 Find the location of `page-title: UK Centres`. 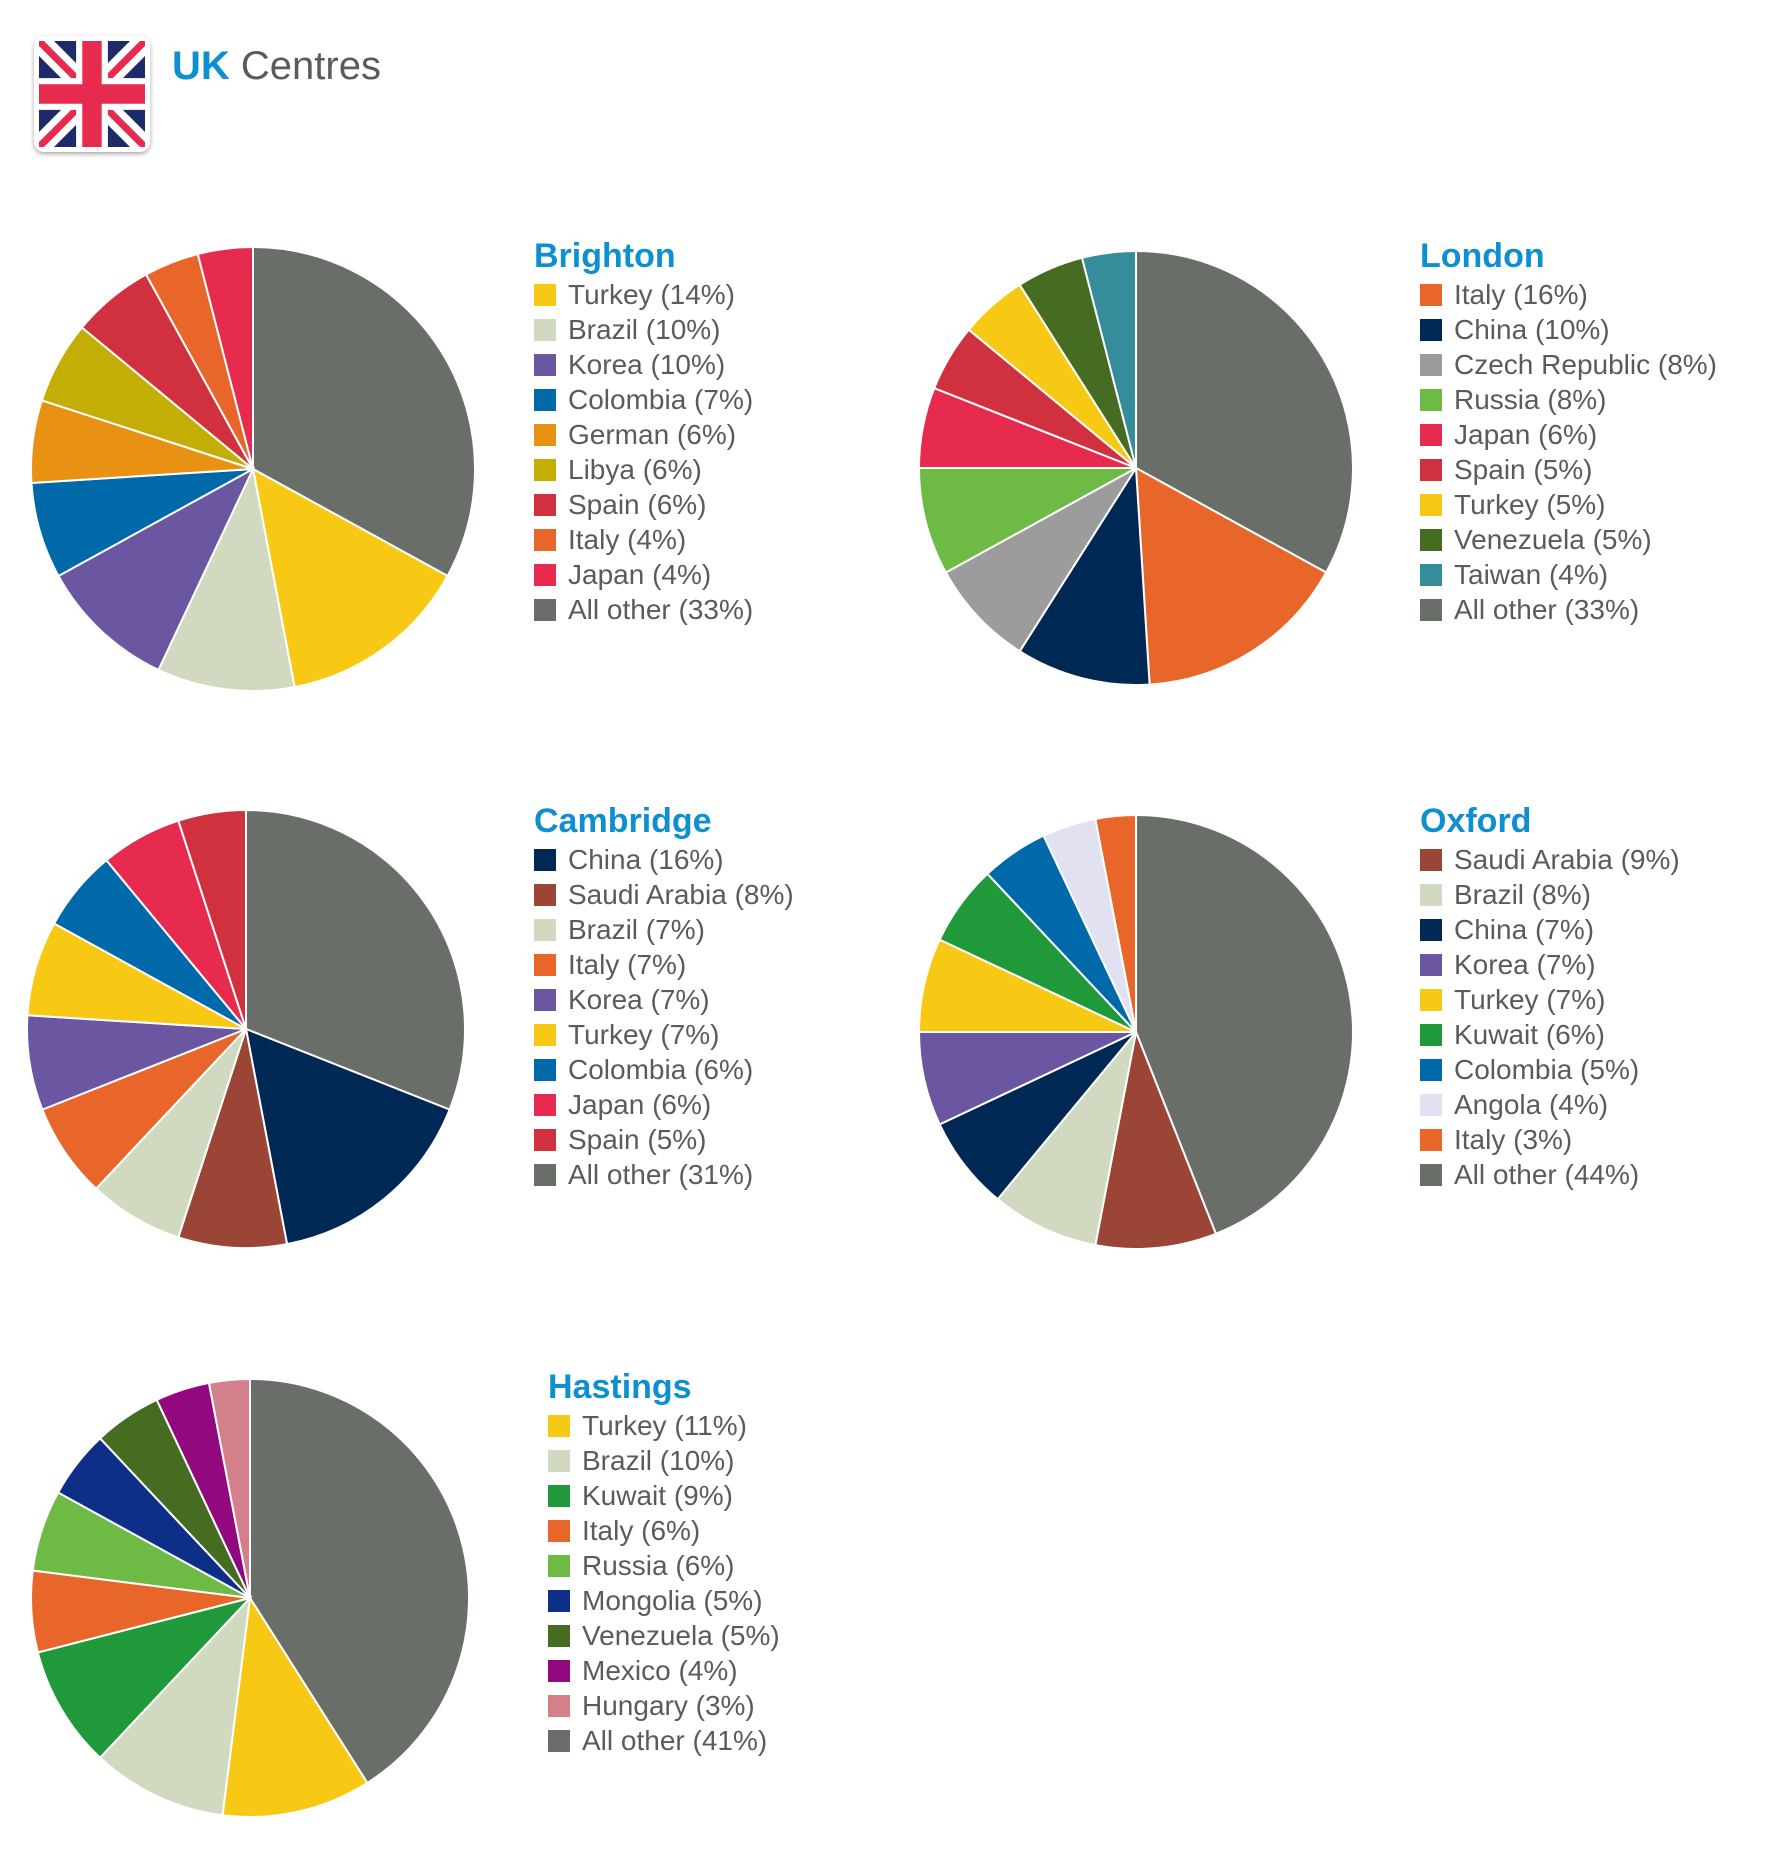

page-title: UK Centres is located at coordinates (276, 66).